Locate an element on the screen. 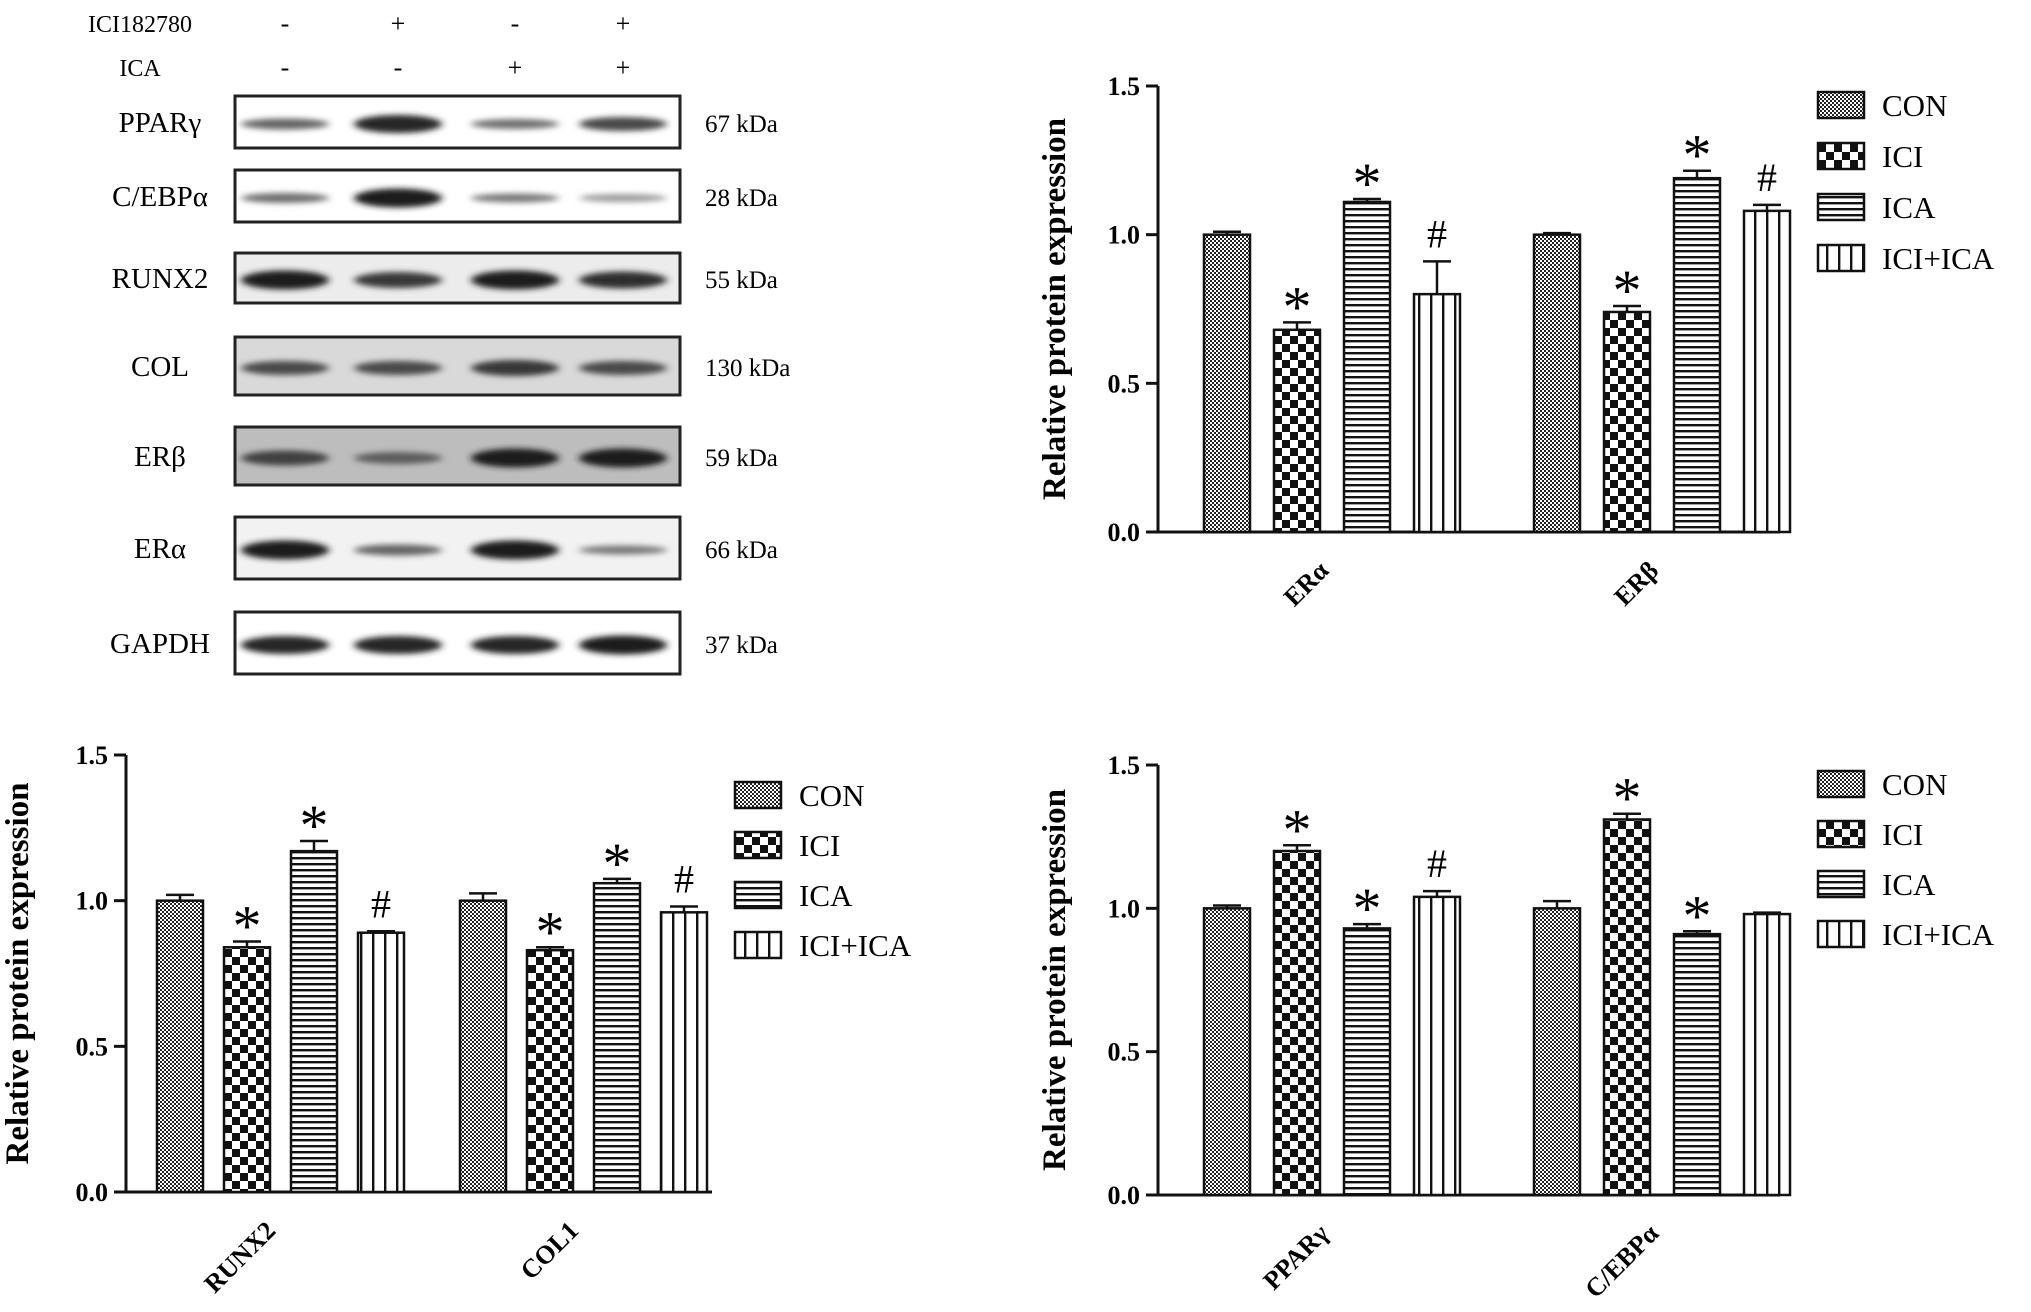 Image resolution: width=2031 pixels, height=1312 pixels. blot-size-label: 28 kDa is located at coordinates (741, 198).